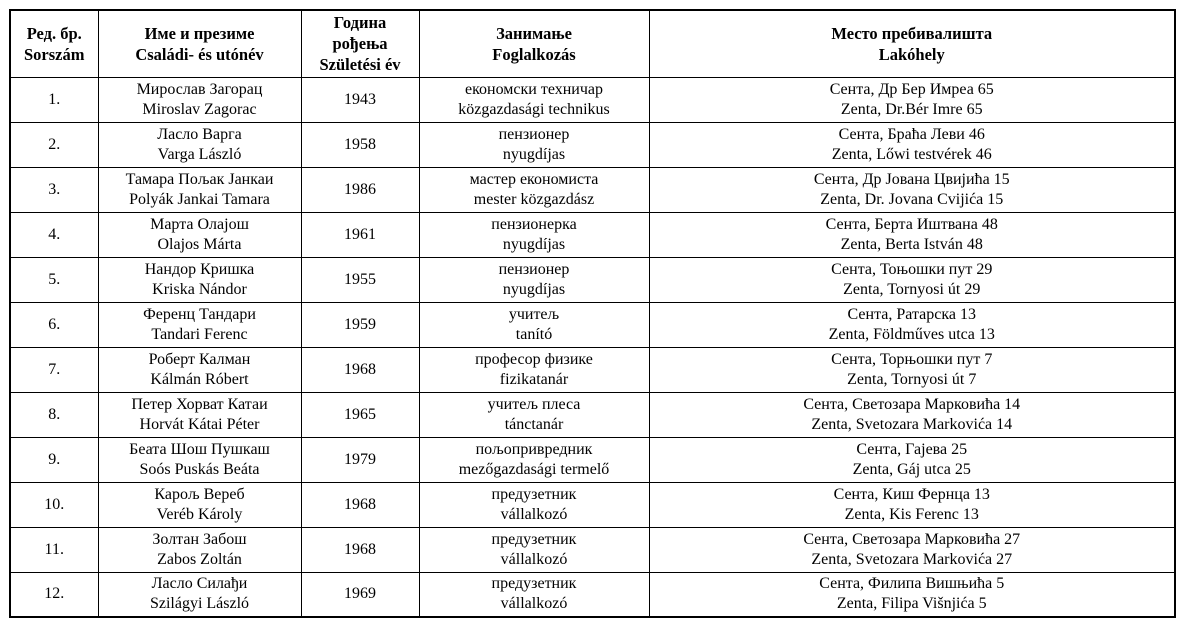 The image size is (1179, 625). I want to click on name-hu: Kálmán Róbert, so click(199, 379).